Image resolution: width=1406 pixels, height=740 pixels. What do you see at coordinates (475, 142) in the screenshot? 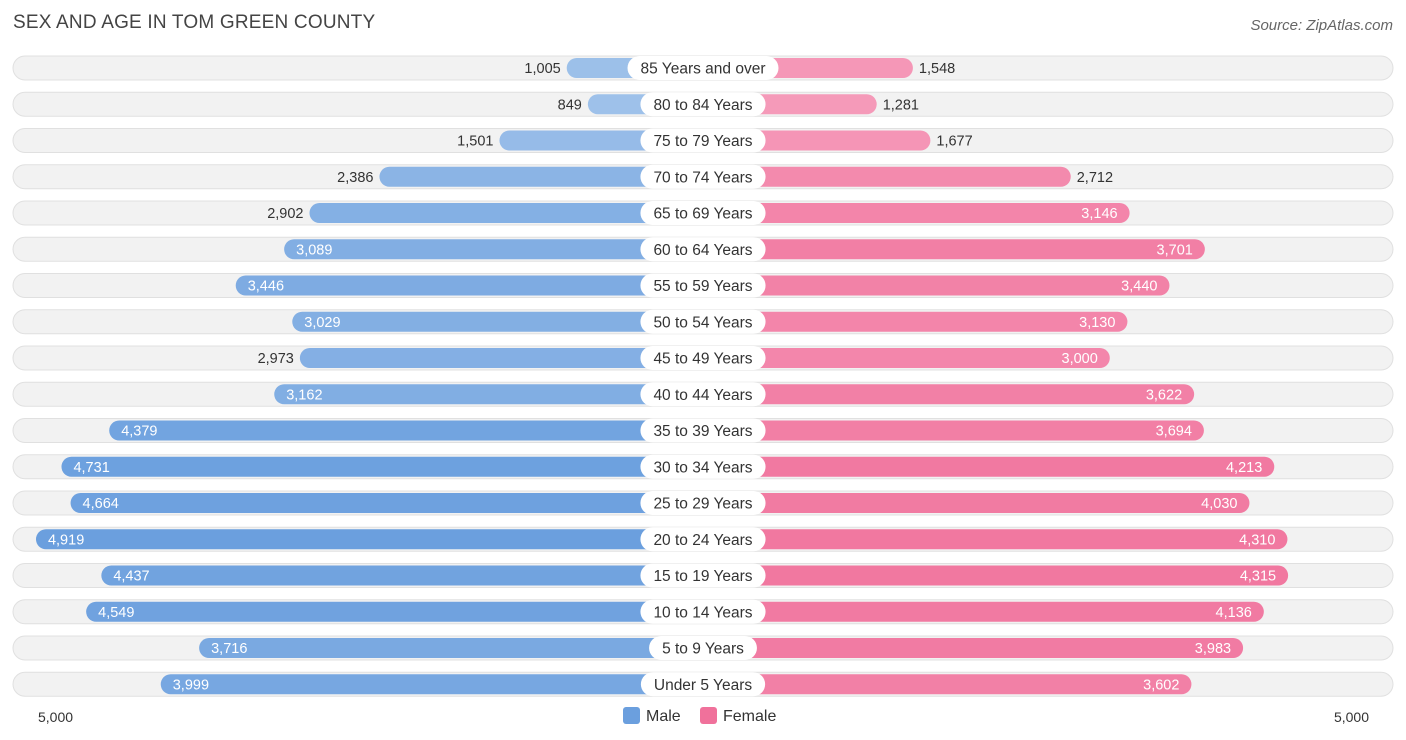
I see `value-label-male: 1,501` at bounding box center [475, 142].